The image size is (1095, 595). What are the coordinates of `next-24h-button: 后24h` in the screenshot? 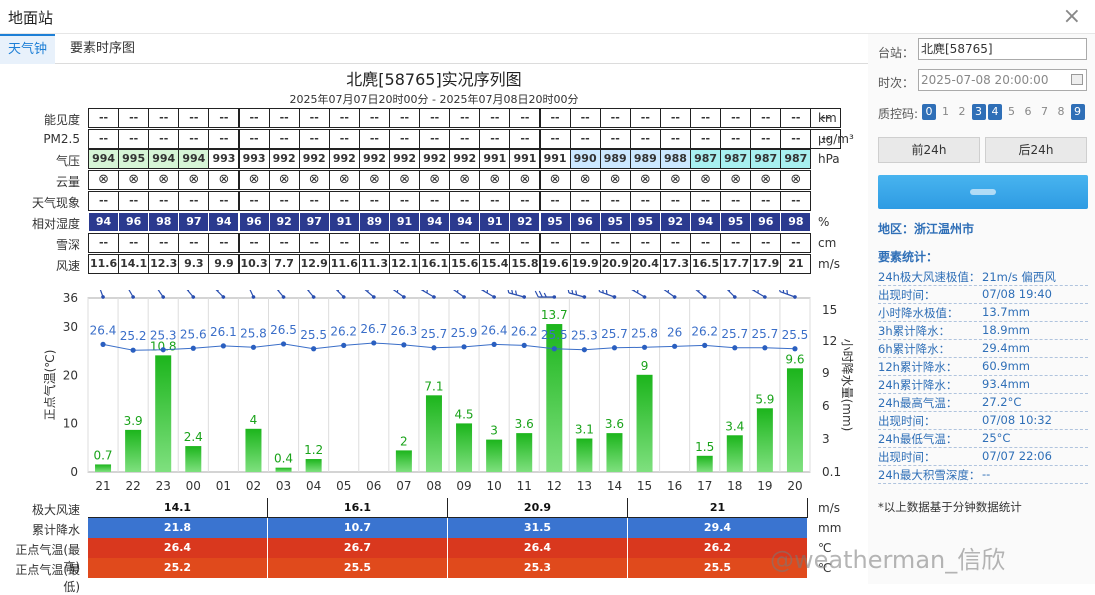 It's located at (1036, 150).